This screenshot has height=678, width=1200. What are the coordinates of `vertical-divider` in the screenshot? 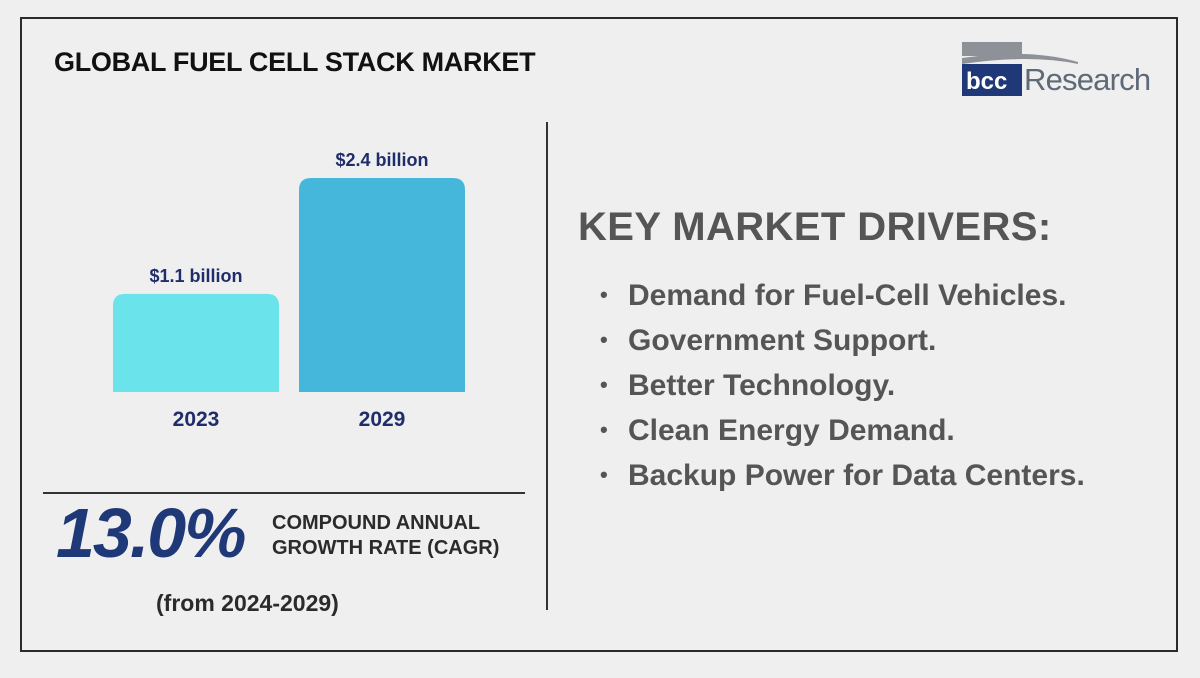 It's located at (547, 366).